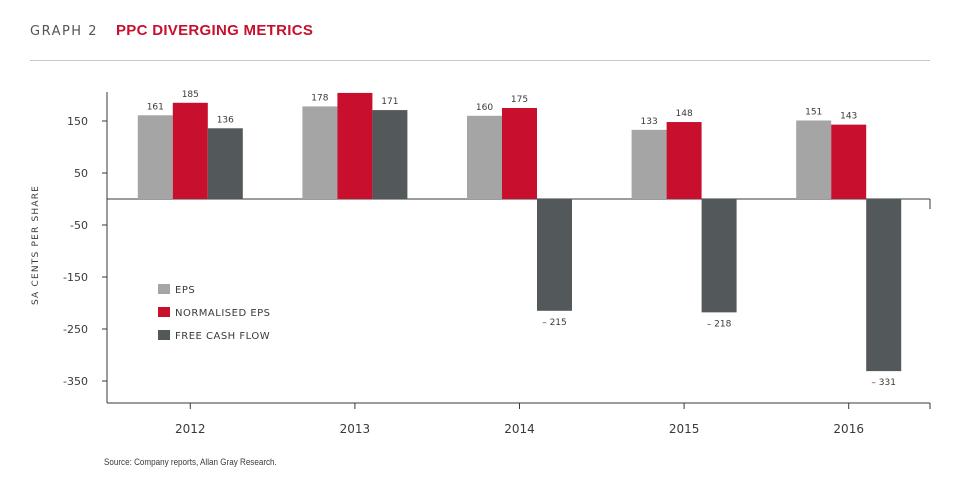 This screenshot has width=960, height=493. I want to click on y-tick-label: 50, so click(81, 173).